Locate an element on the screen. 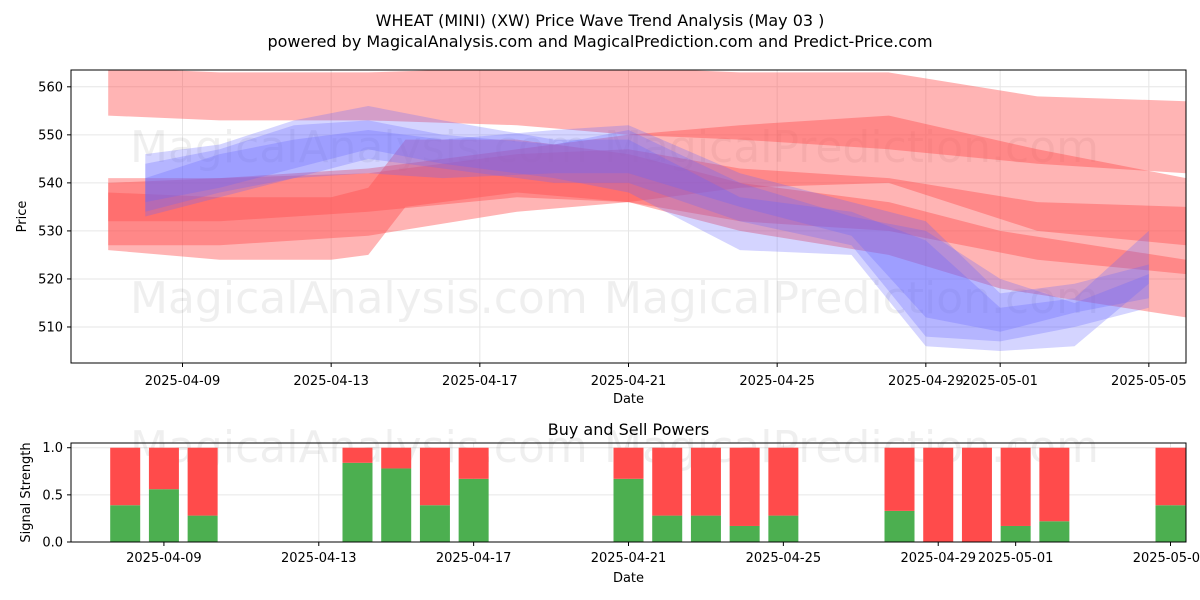 The width and height of the screenshot is (1200, 600). y-tick-label: 520 is located at coordinates (50, 279).